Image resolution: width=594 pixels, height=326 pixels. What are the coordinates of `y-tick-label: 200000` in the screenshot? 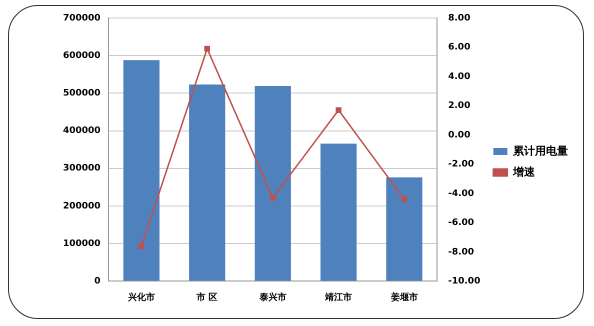 It's located at (81, 206).